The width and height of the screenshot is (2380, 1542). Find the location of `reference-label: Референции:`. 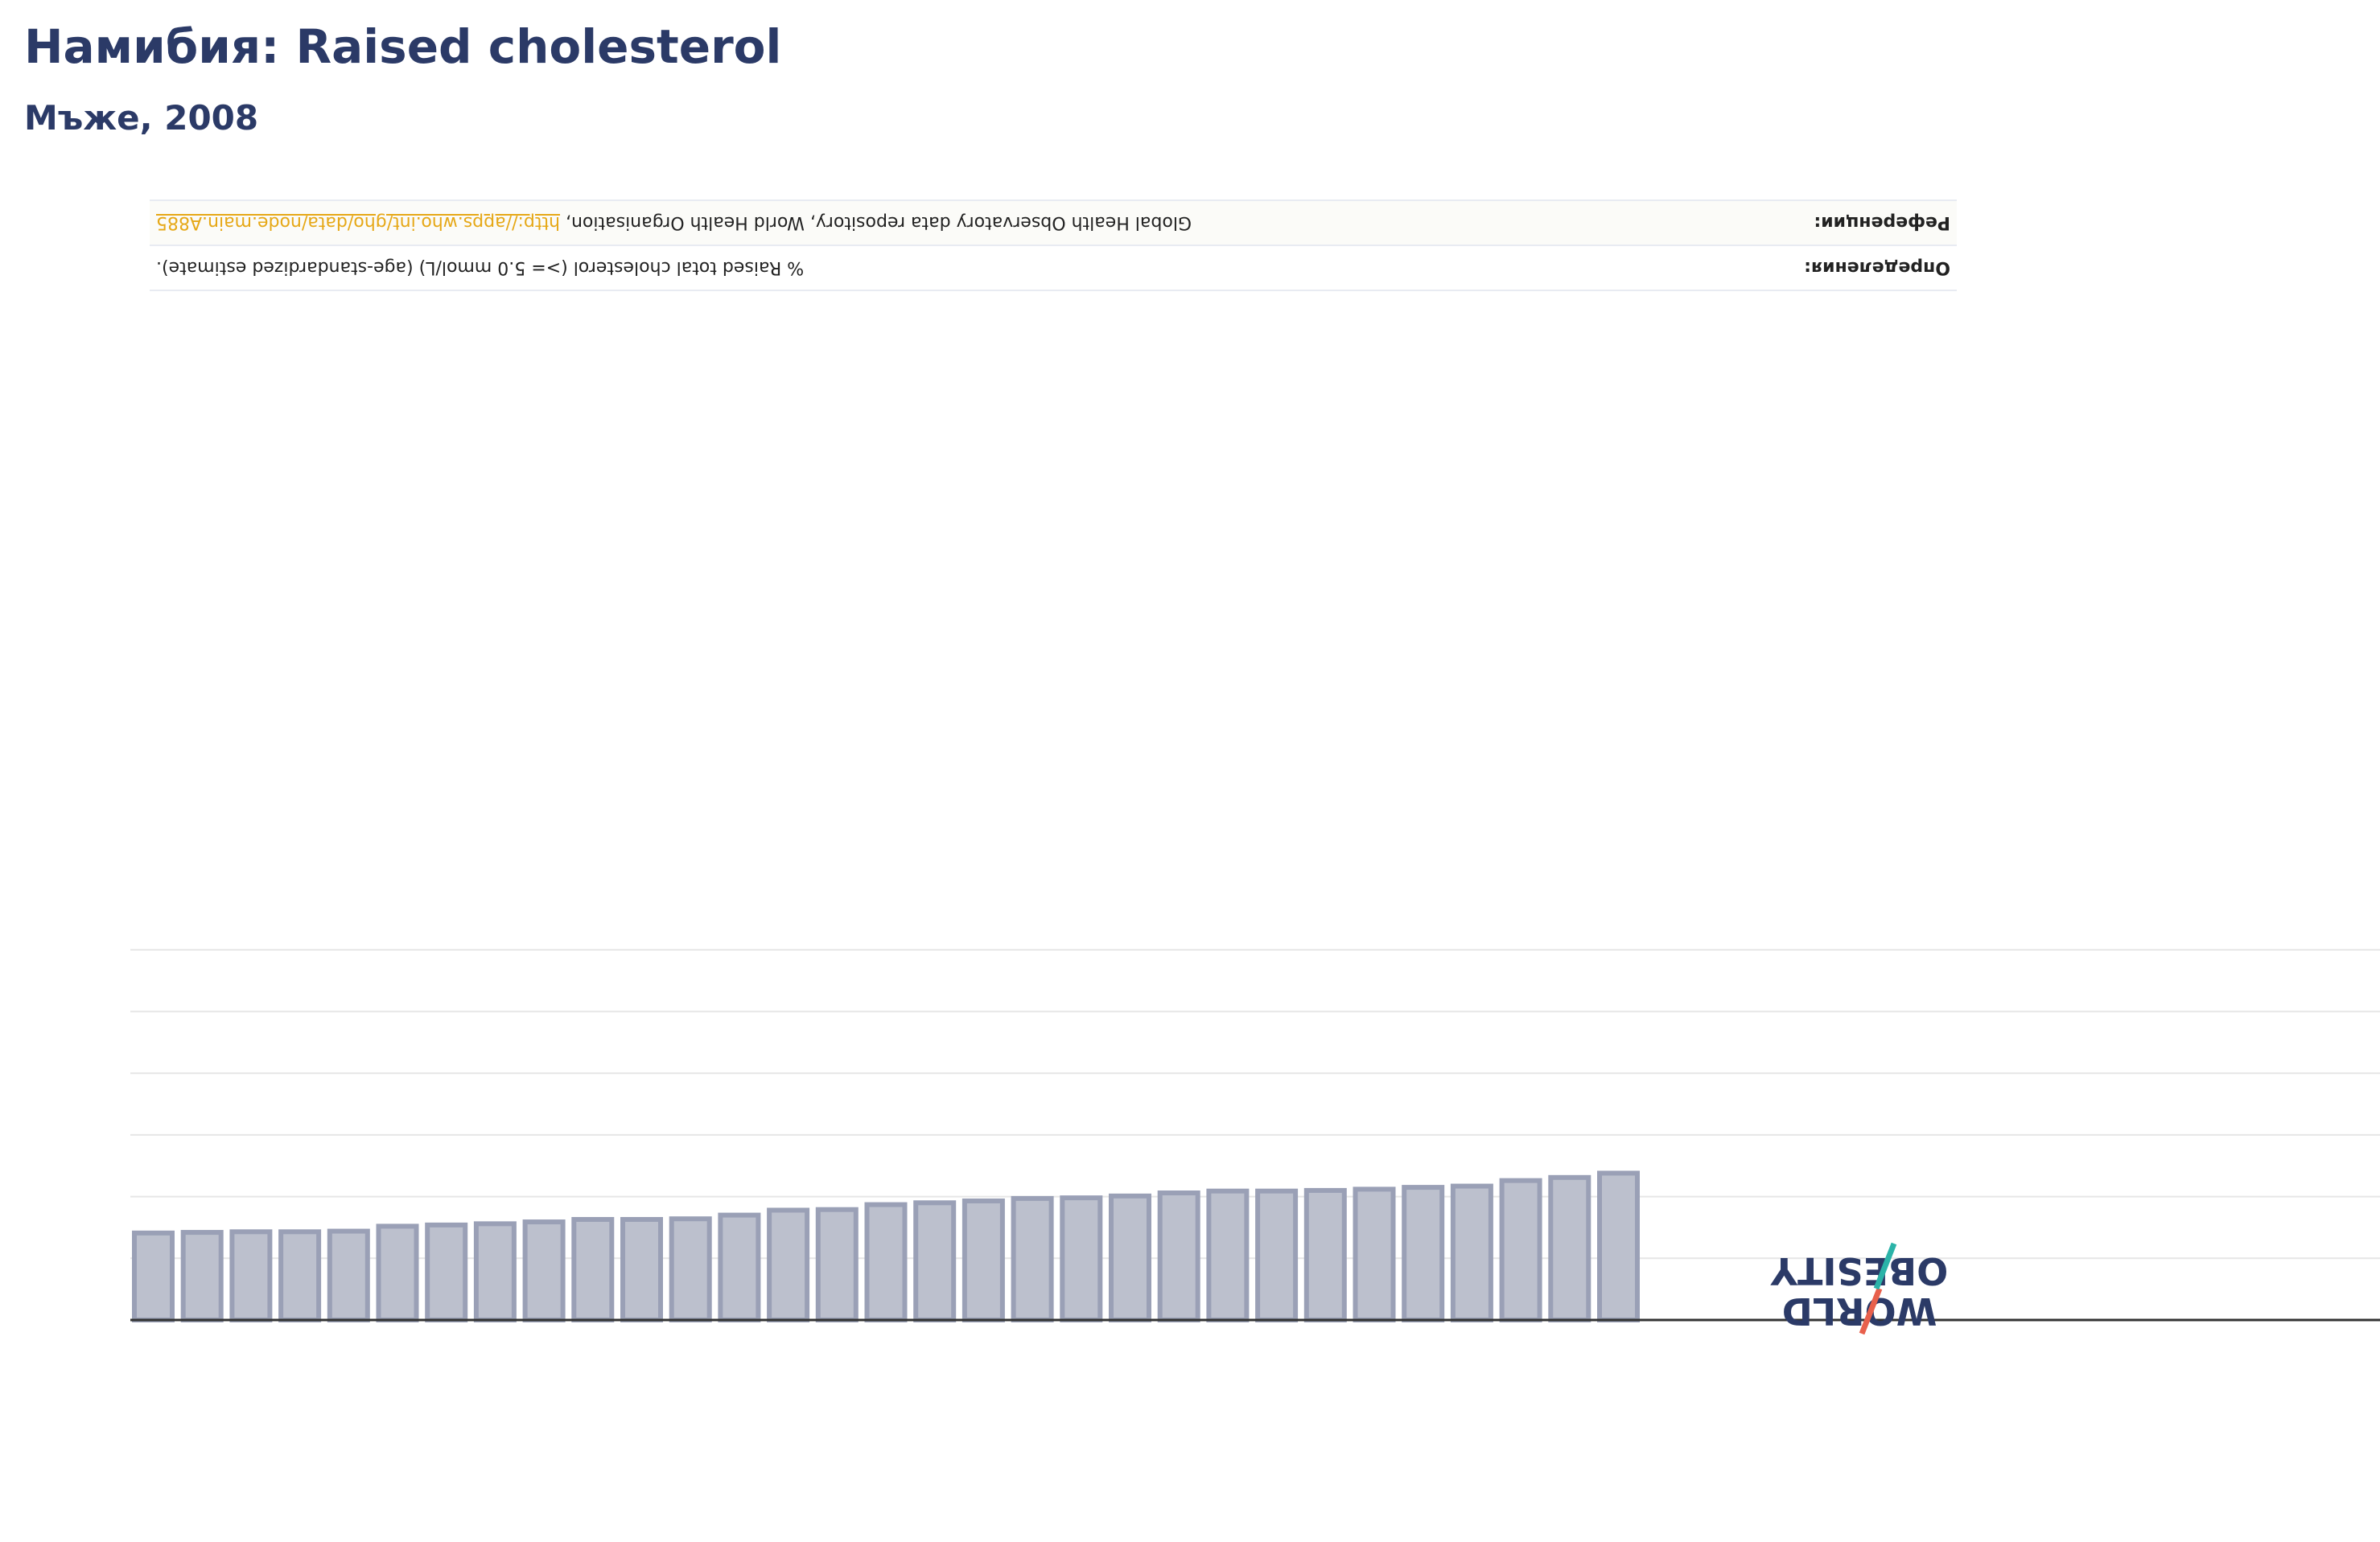

reference-label: Референции: is located at coordinates (1882, 222).